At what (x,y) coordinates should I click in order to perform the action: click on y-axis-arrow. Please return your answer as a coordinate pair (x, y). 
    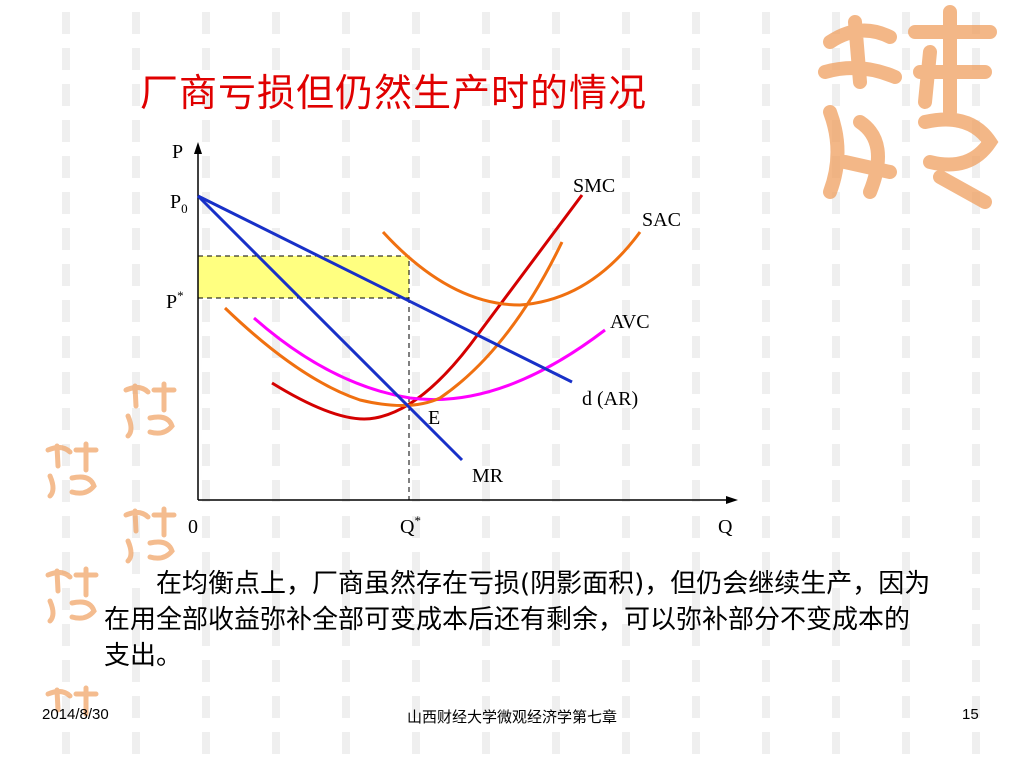
    Looking at the image, I should click on (198, 148).